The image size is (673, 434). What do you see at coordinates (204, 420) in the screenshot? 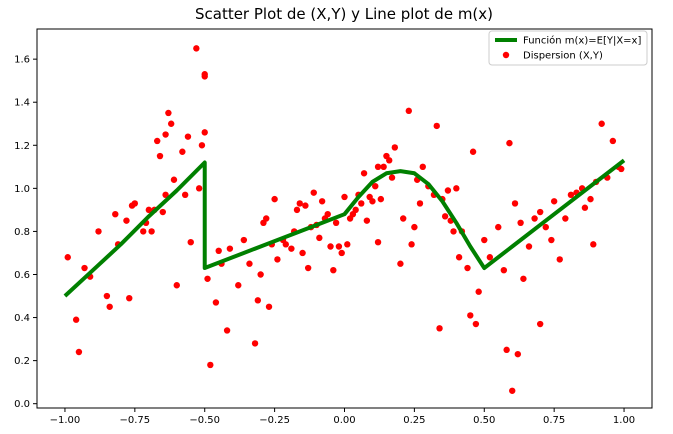
I see `x-tick-label: −0.50` at bounding box center [204, 420].